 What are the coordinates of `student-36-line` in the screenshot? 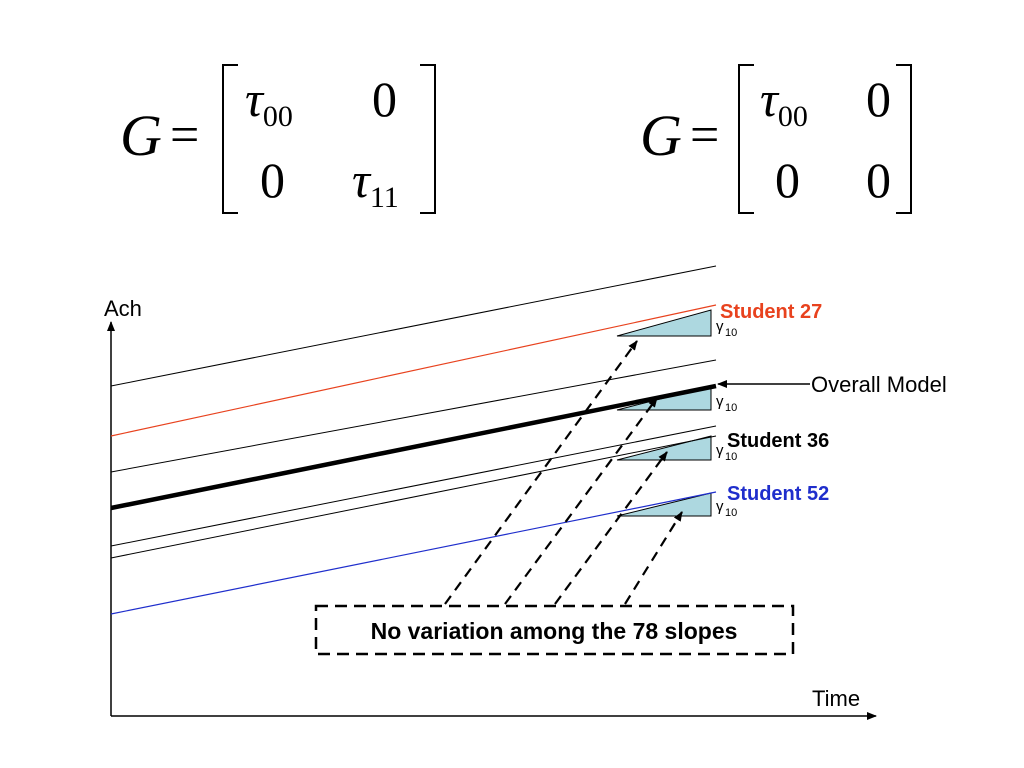 It's located at (413, 497).